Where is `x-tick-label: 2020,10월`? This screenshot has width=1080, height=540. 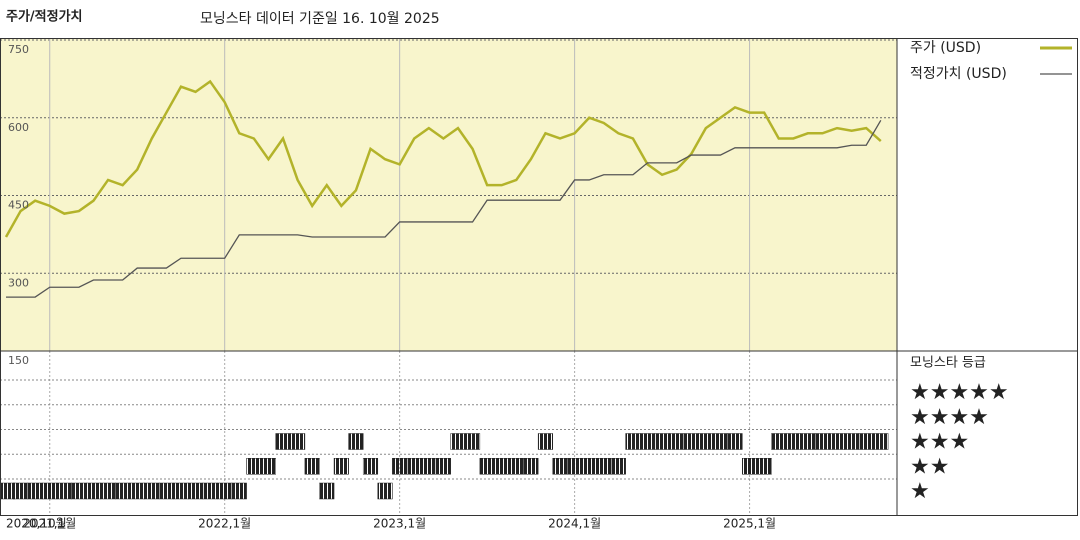
x-tick-label: 2020,10월 is located at coordinates (36, 524).